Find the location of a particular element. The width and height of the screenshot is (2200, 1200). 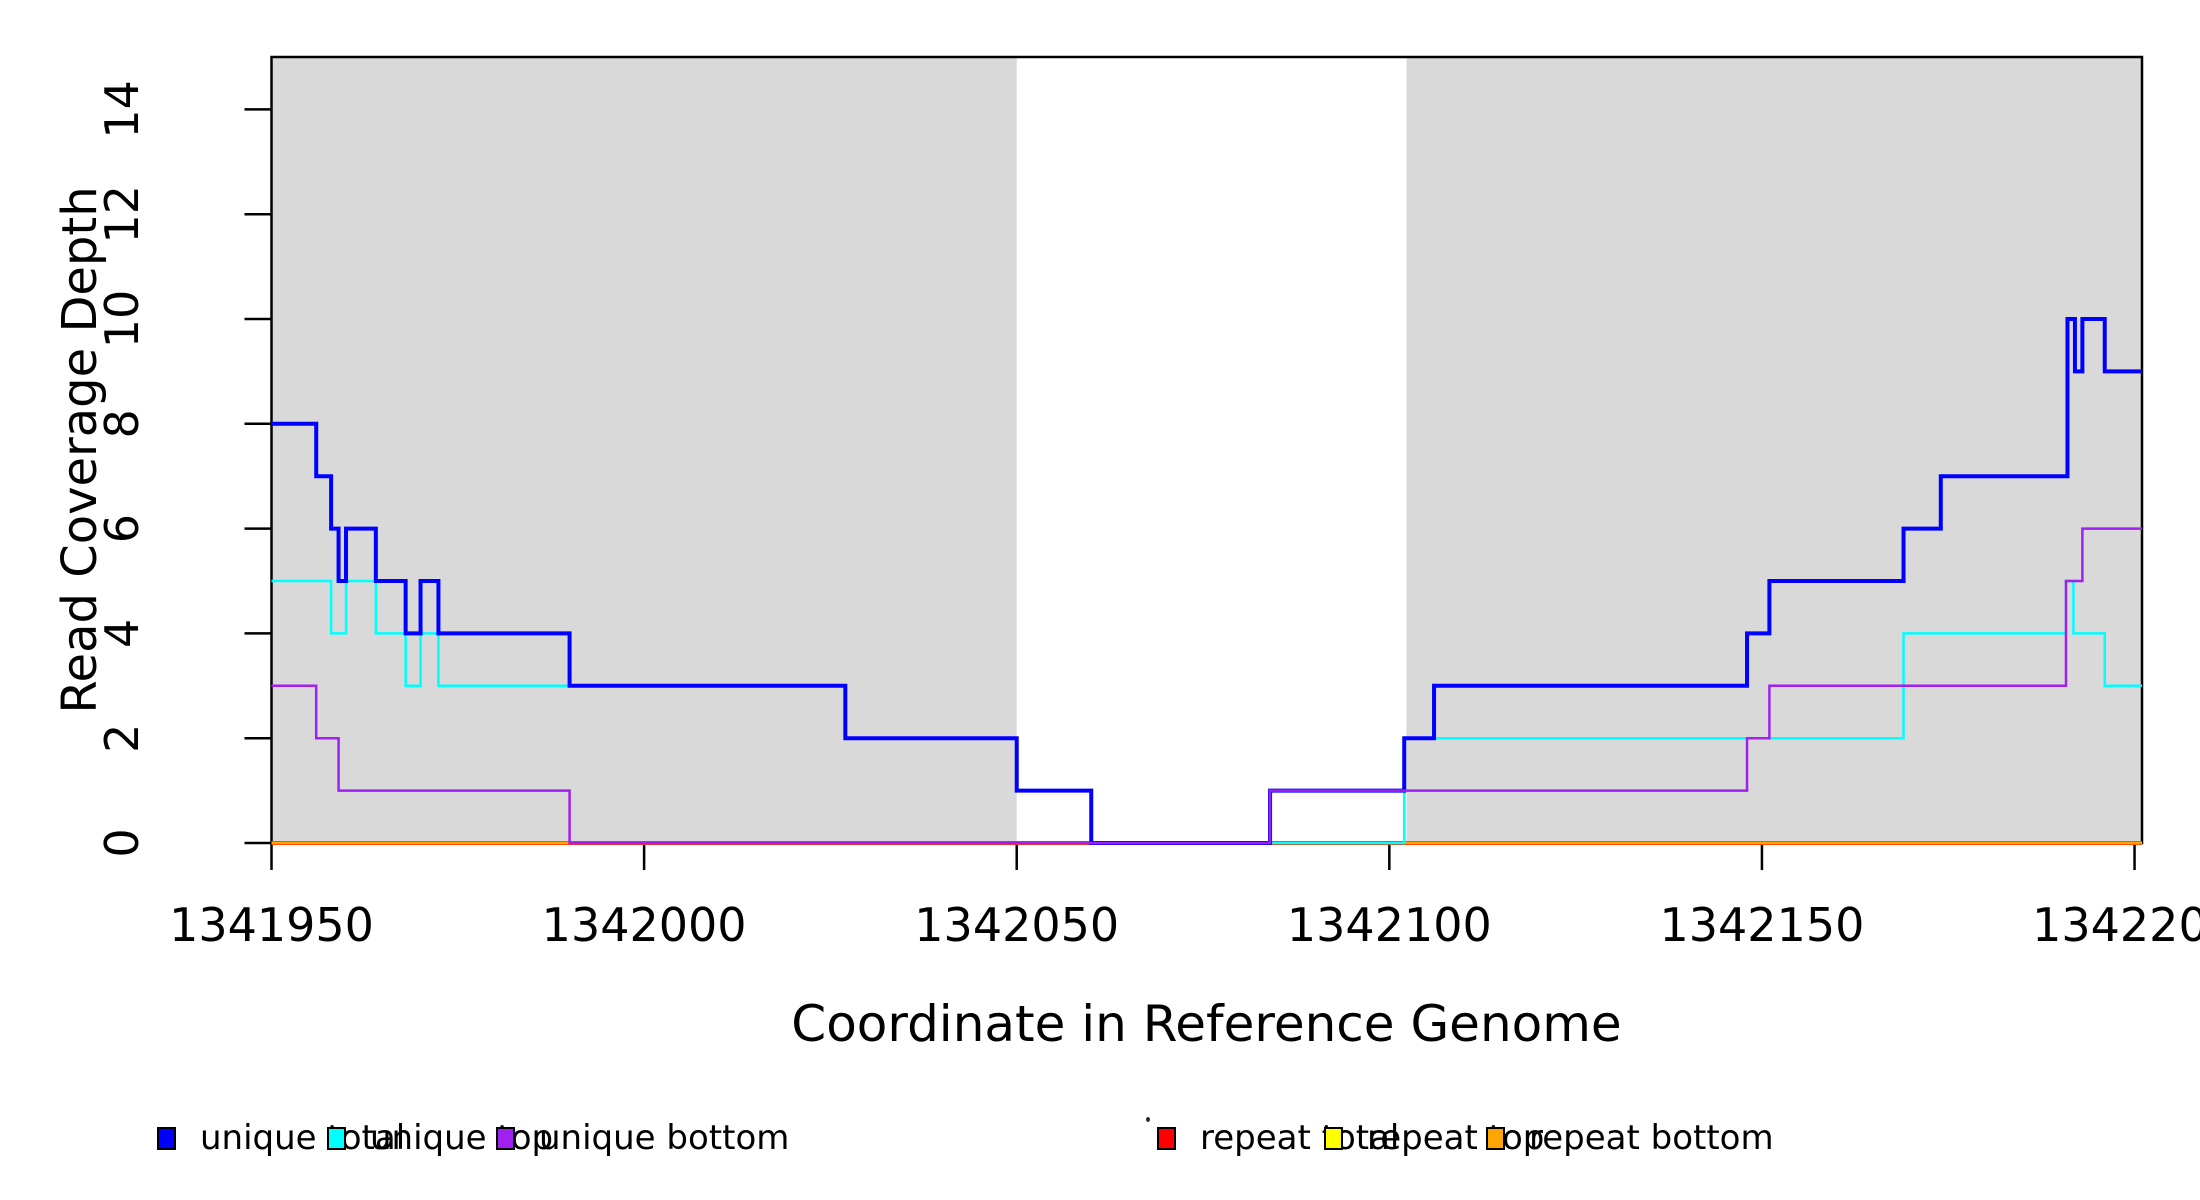

svg-text: 6 is located at coordinates (122, 528).